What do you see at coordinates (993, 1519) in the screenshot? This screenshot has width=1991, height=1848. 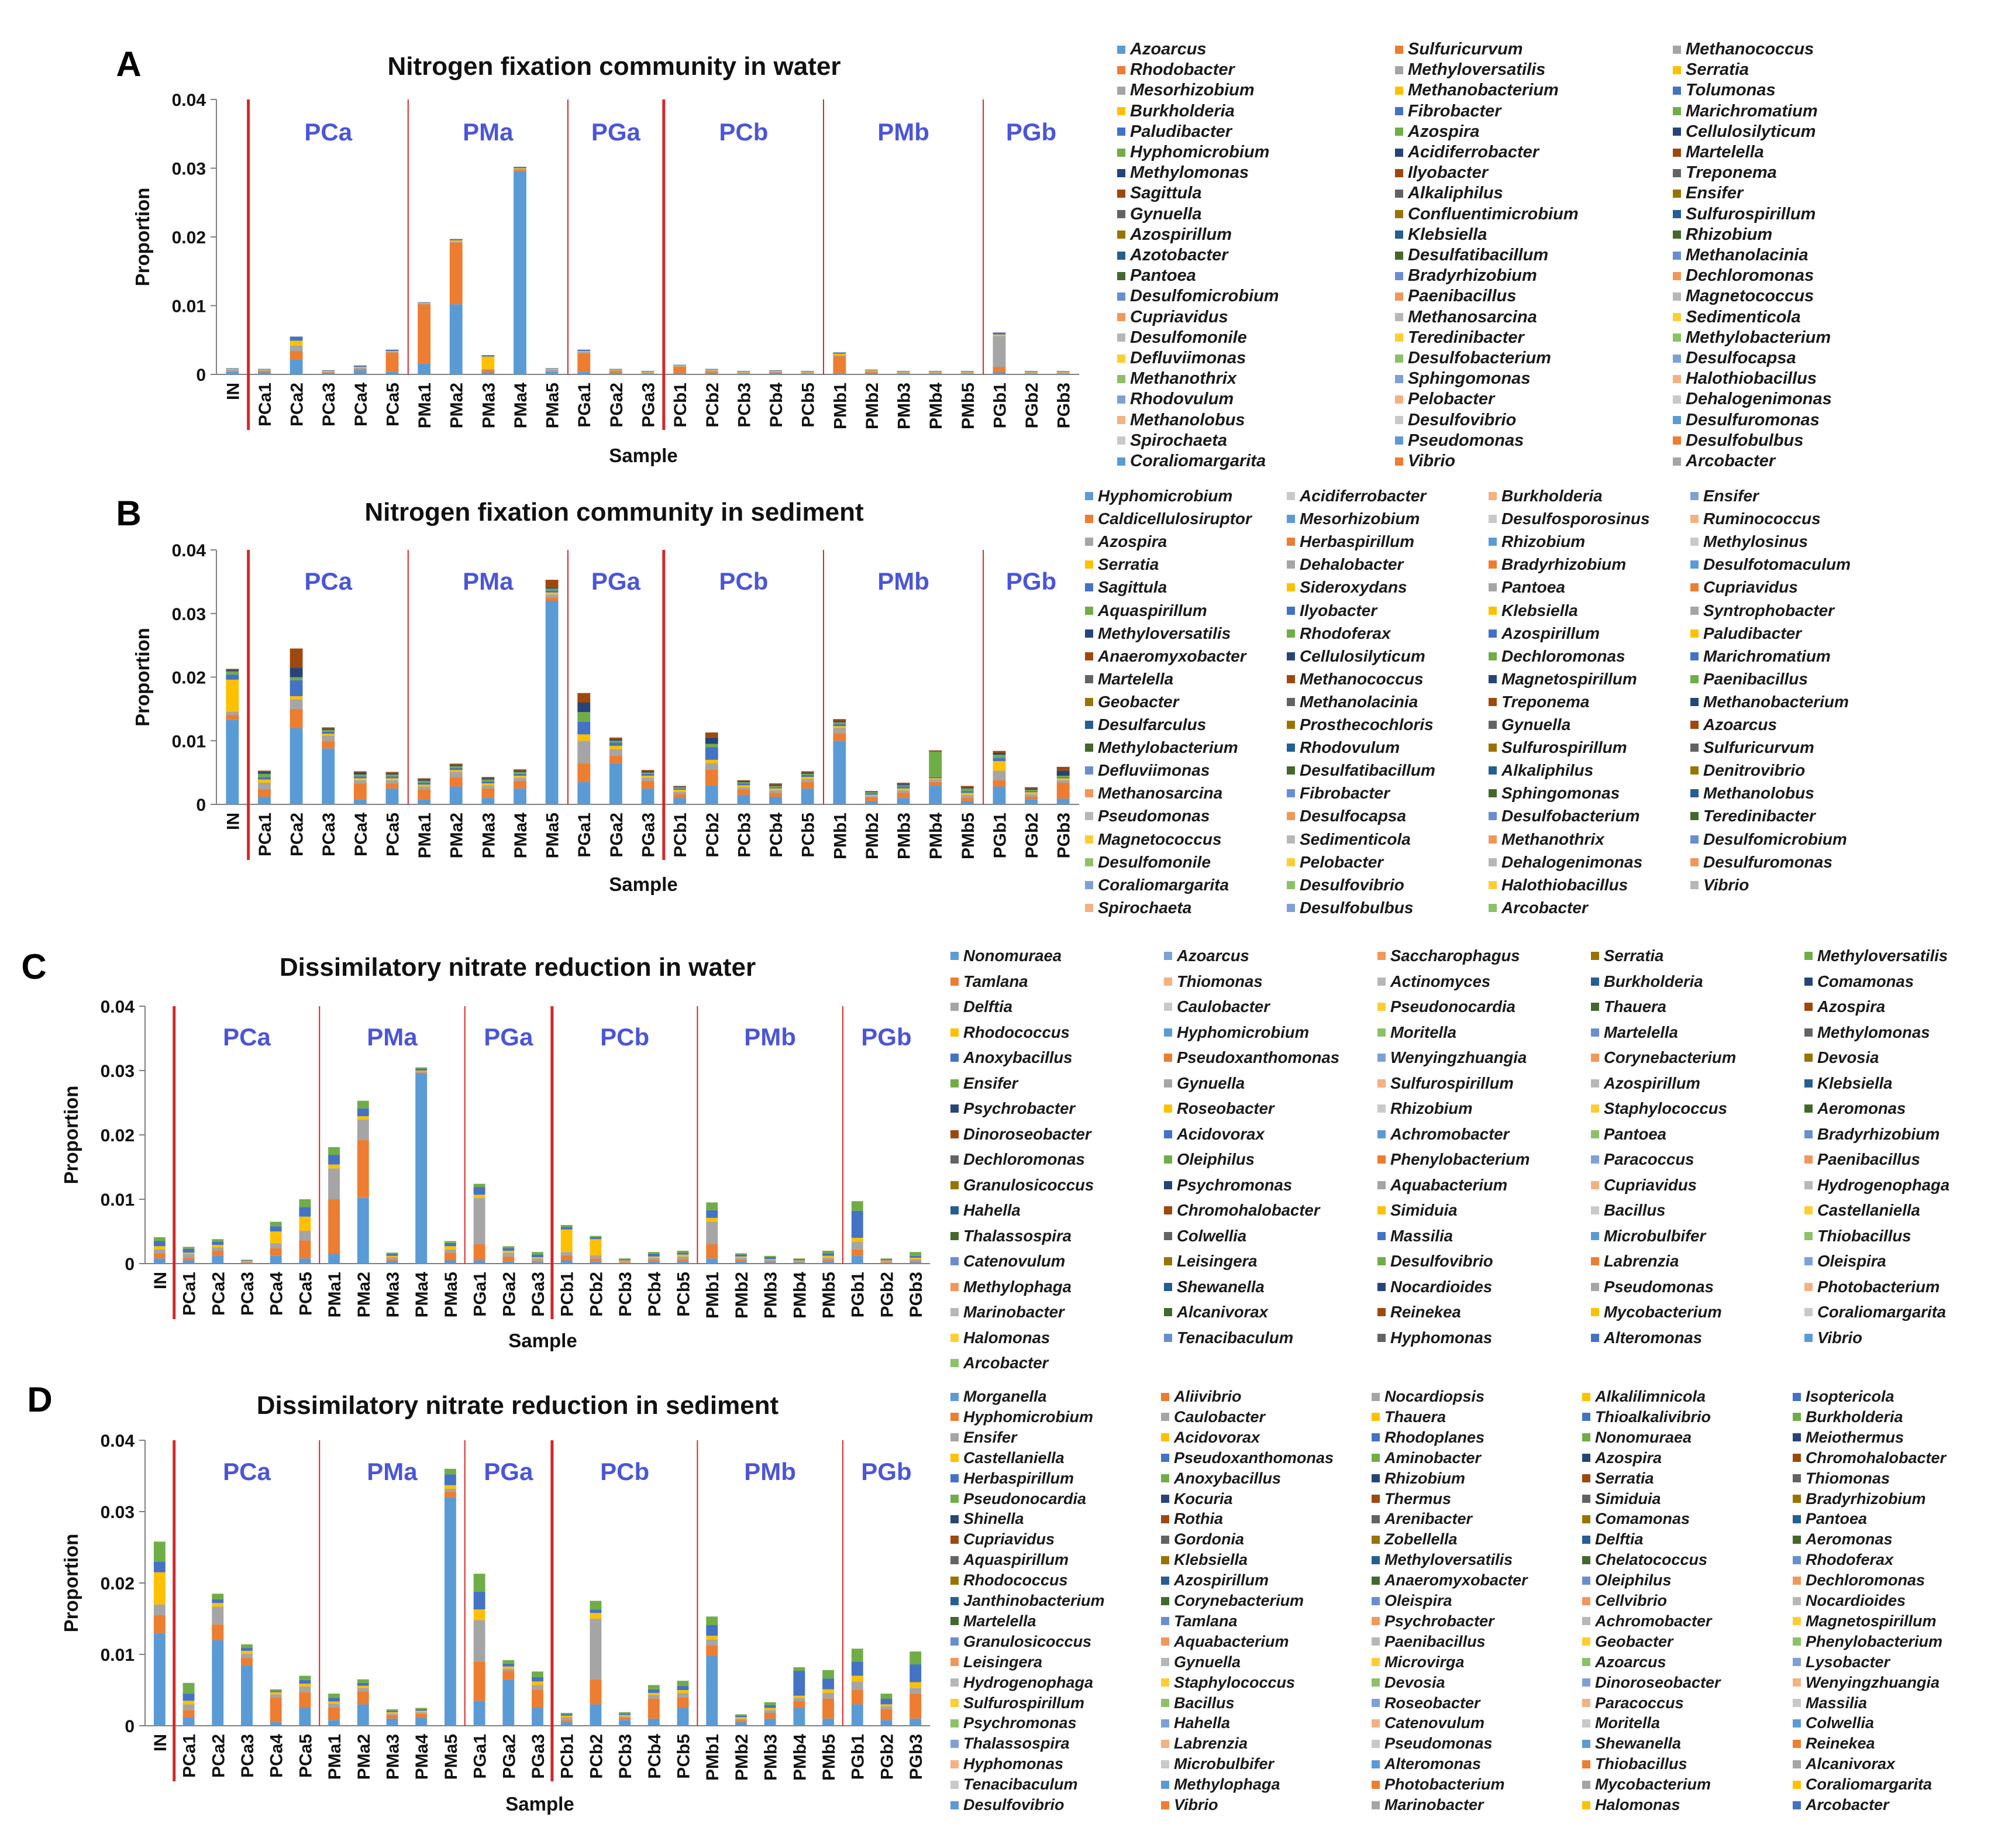 I see `panel-d-legend-label: Shinella` at bounding box center [993, 1519].